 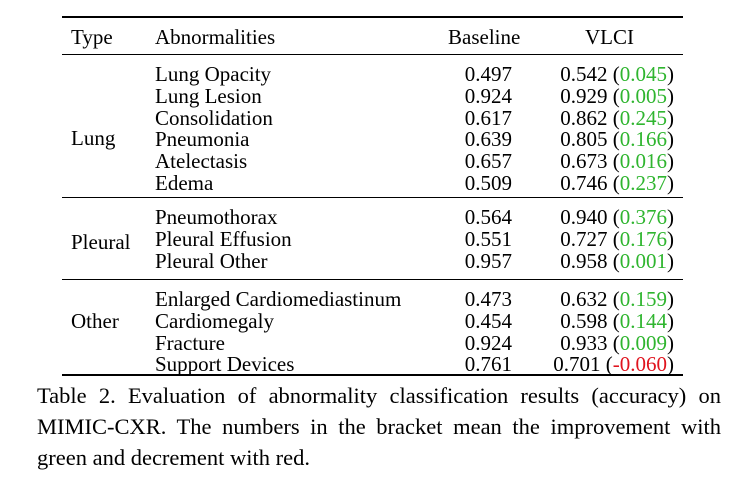 I want to click on abnormality-name: Pleural Other, so click(x=211, y=260).